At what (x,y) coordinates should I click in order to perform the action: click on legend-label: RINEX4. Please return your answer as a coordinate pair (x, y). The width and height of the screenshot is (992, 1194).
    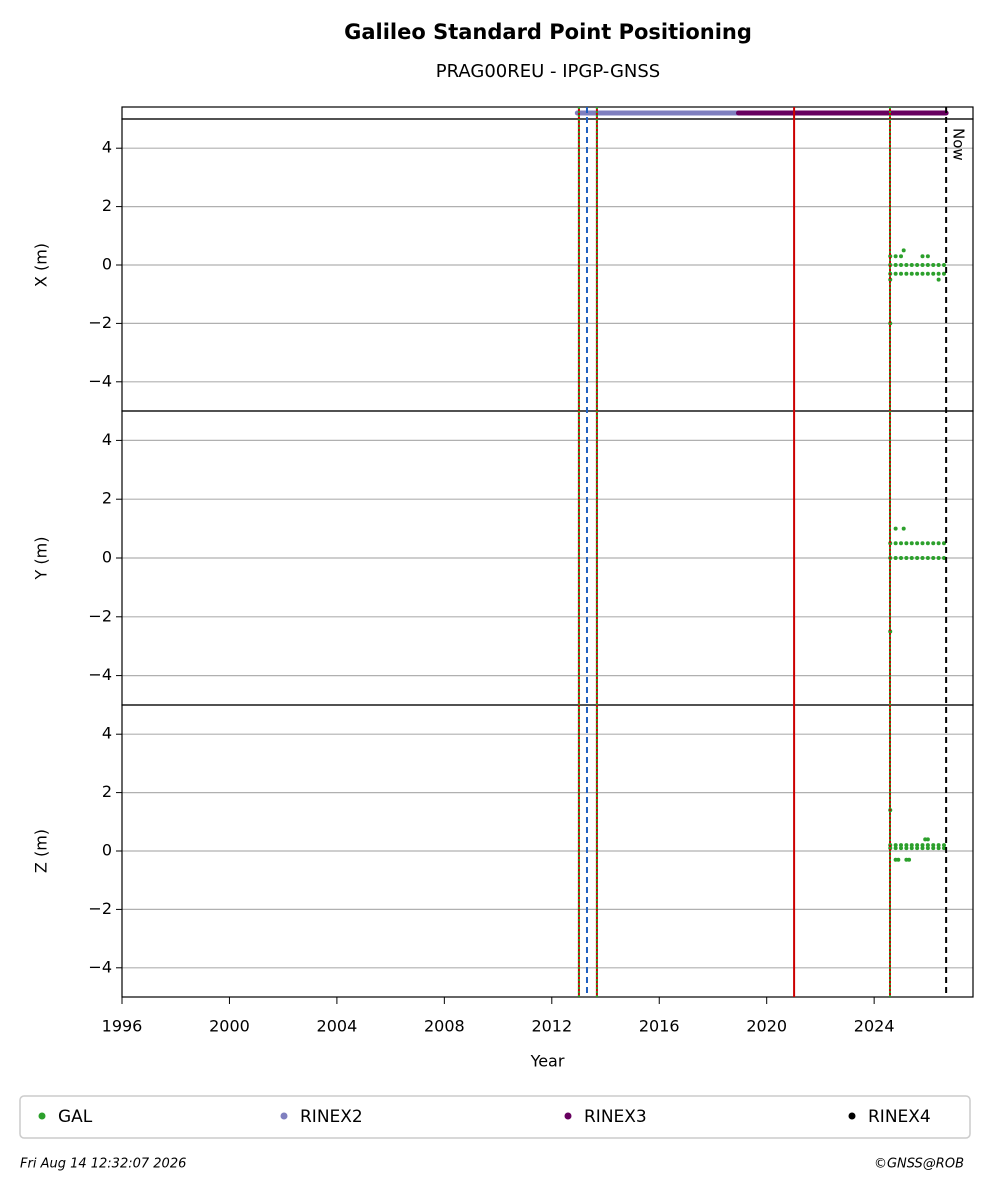
    Looking at the image, I should click on (899, 1117).